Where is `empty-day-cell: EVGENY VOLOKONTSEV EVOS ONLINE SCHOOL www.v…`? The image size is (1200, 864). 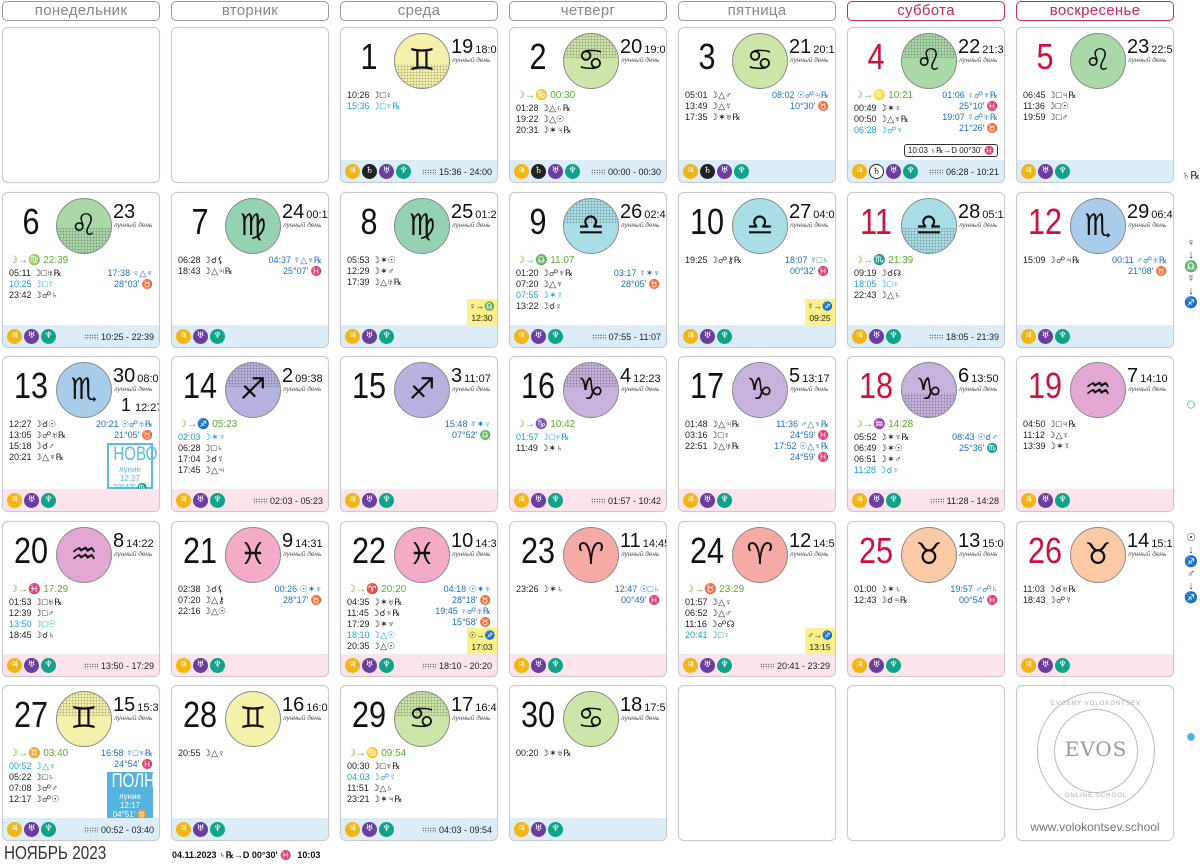
empty-day-cell: EVGENY VOLOKONTSEV EVOS ONLINE SCHOOL www.v… is located at coordinates (1095, 763).